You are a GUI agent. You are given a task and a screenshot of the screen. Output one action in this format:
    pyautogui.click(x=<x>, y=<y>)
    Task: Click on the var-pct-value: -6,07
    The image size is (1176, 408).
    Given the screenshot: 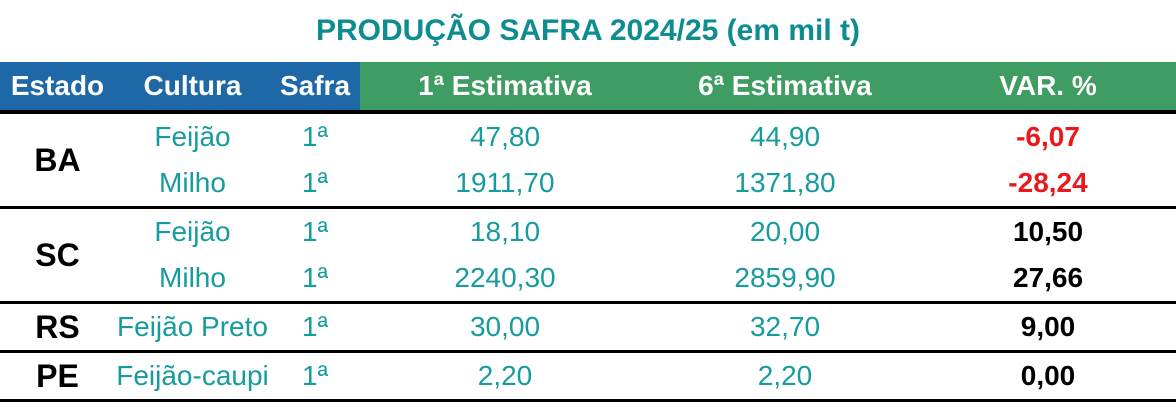 What is the action you would take?
    pyautogui.click(x=1048, y=136)
    